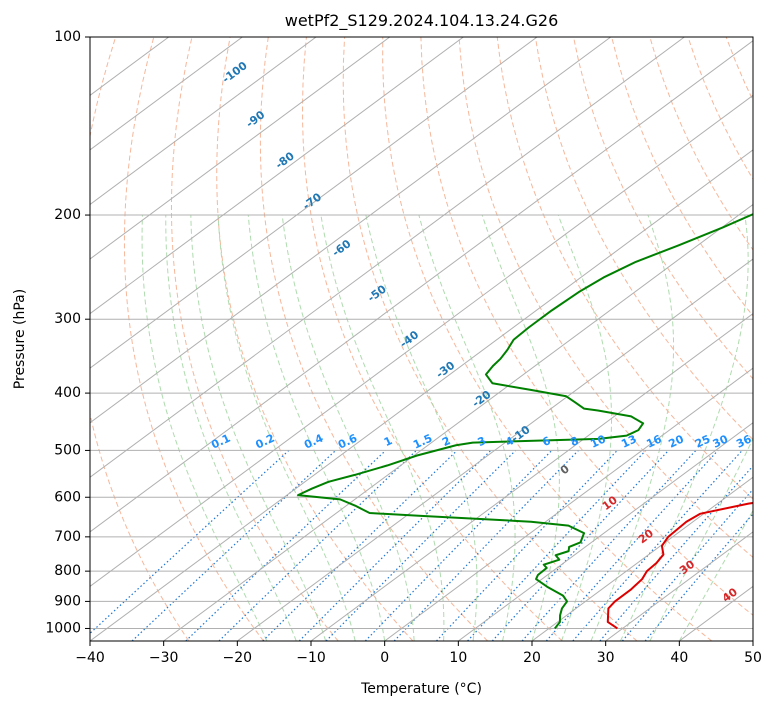  I want to click on x-tick-label: 40, so click(679, 658).